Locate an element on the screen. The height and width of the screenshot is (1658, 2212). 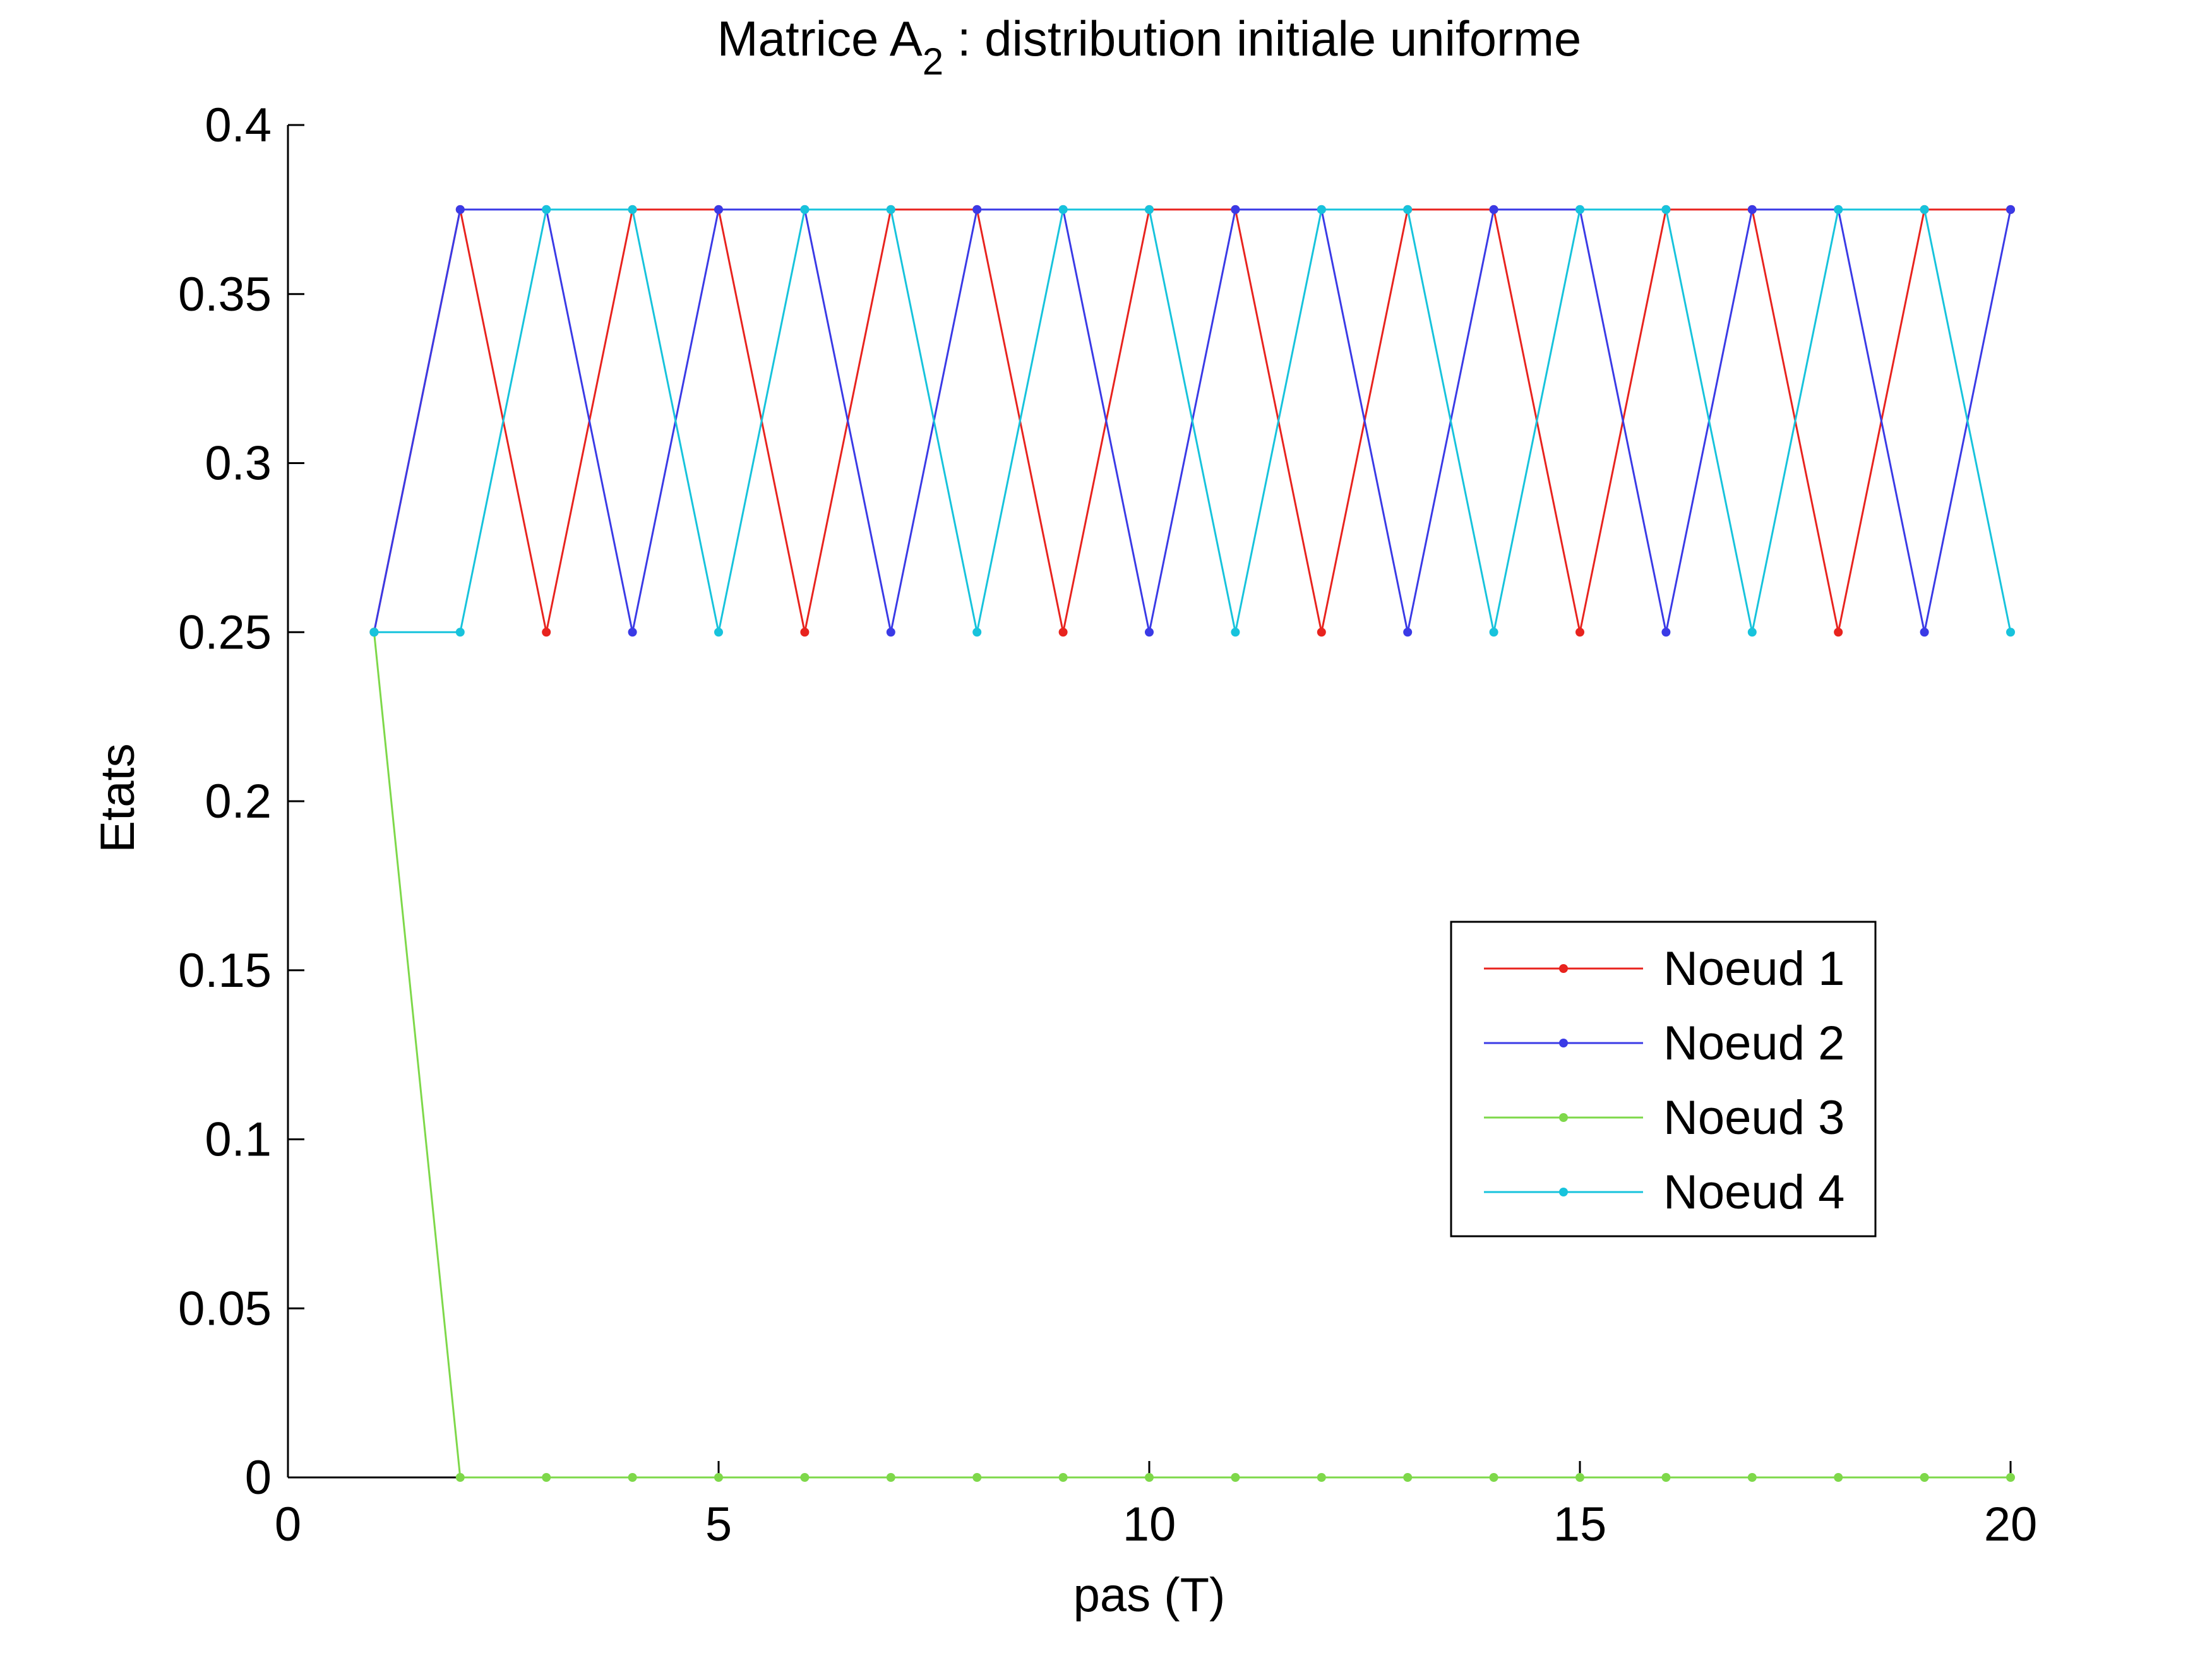
x-tick-label: 5 is located at coordinates (718, 1524).